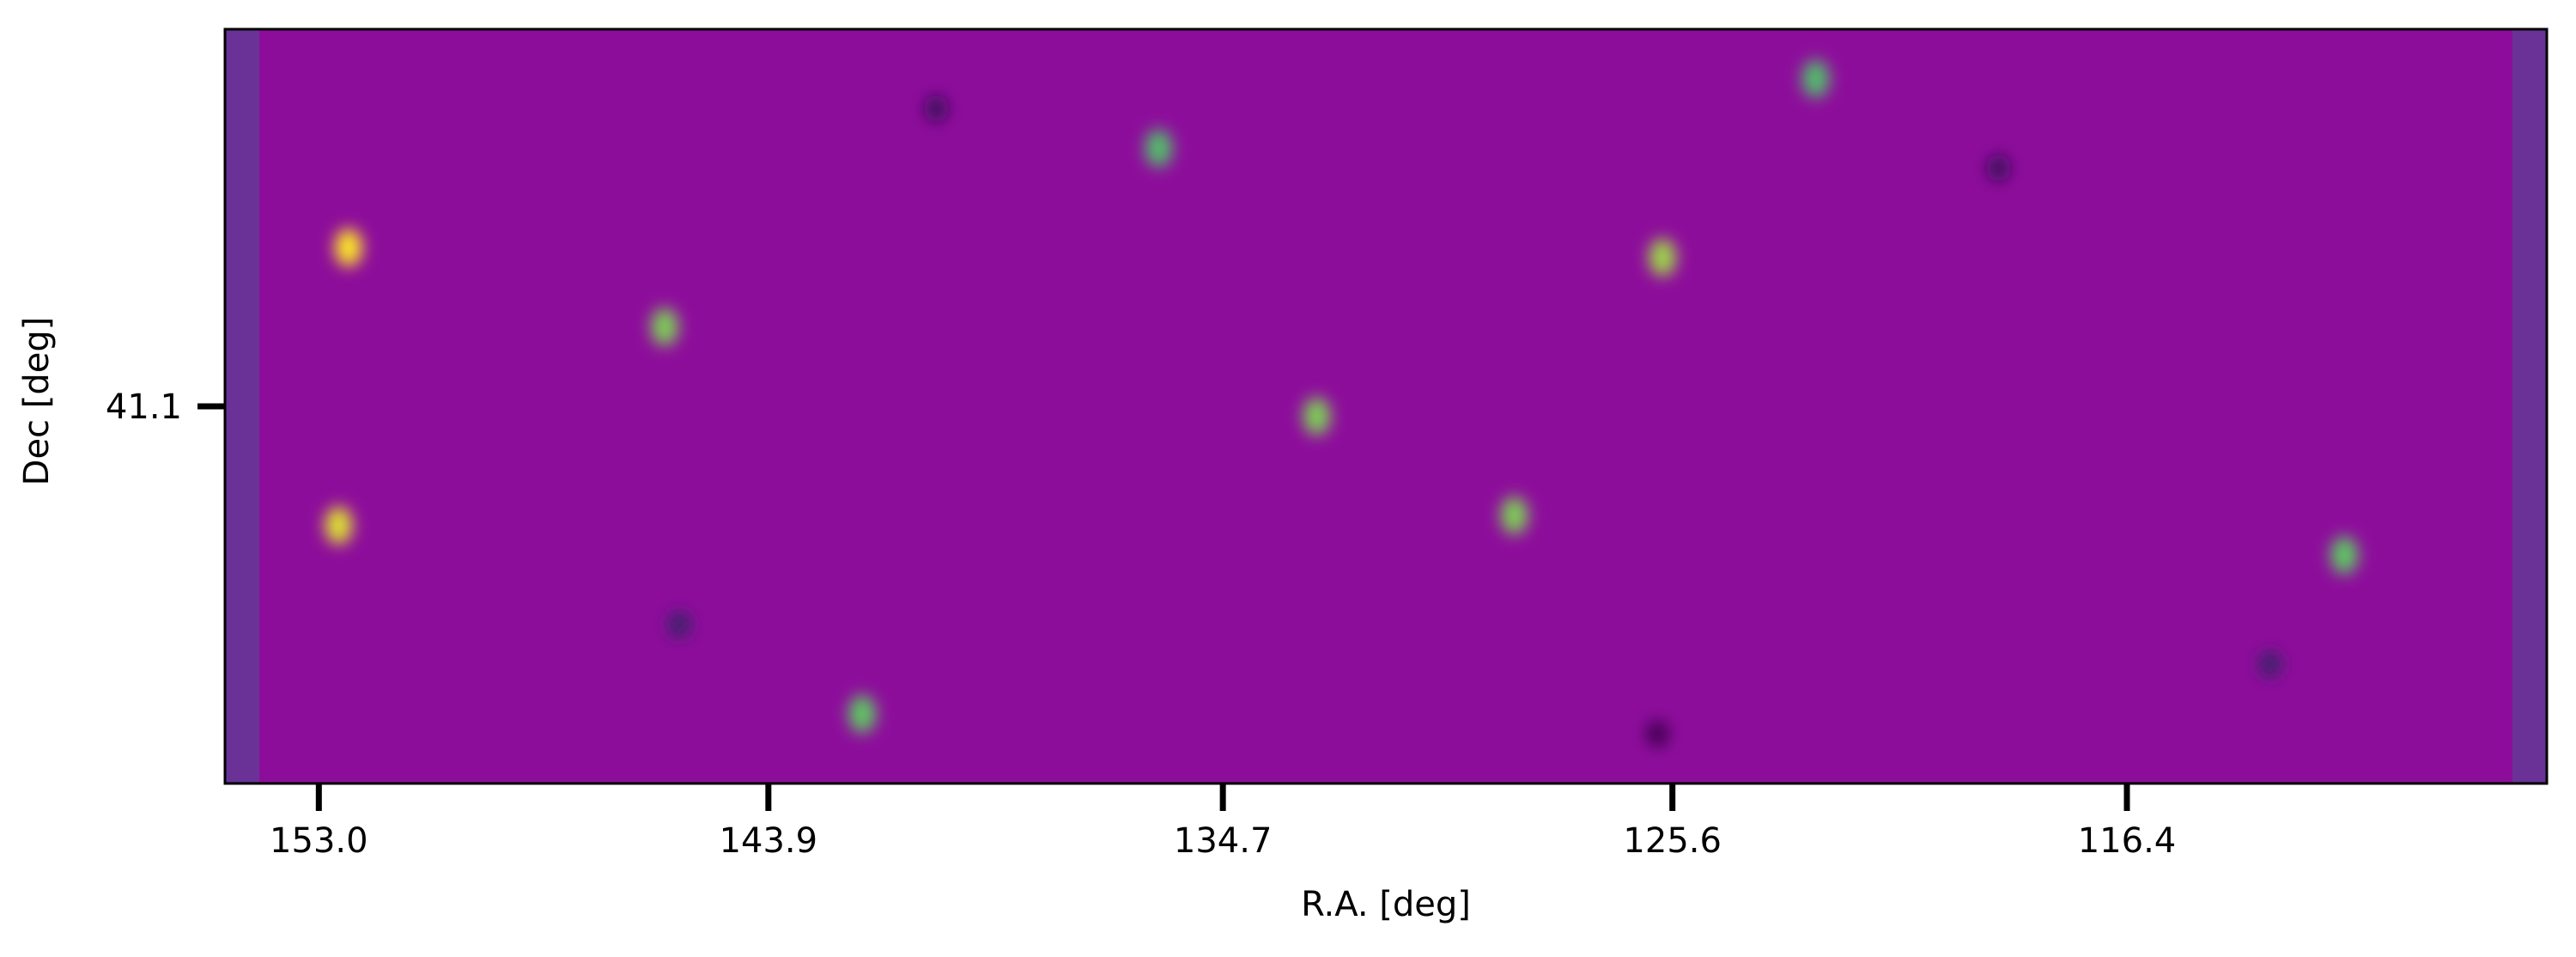 This screenshot has width=2576, height=957. Describe the element at coordinates (144, 407) in the screenshot. I see `y-tick-label-0: 41.1` at that location.